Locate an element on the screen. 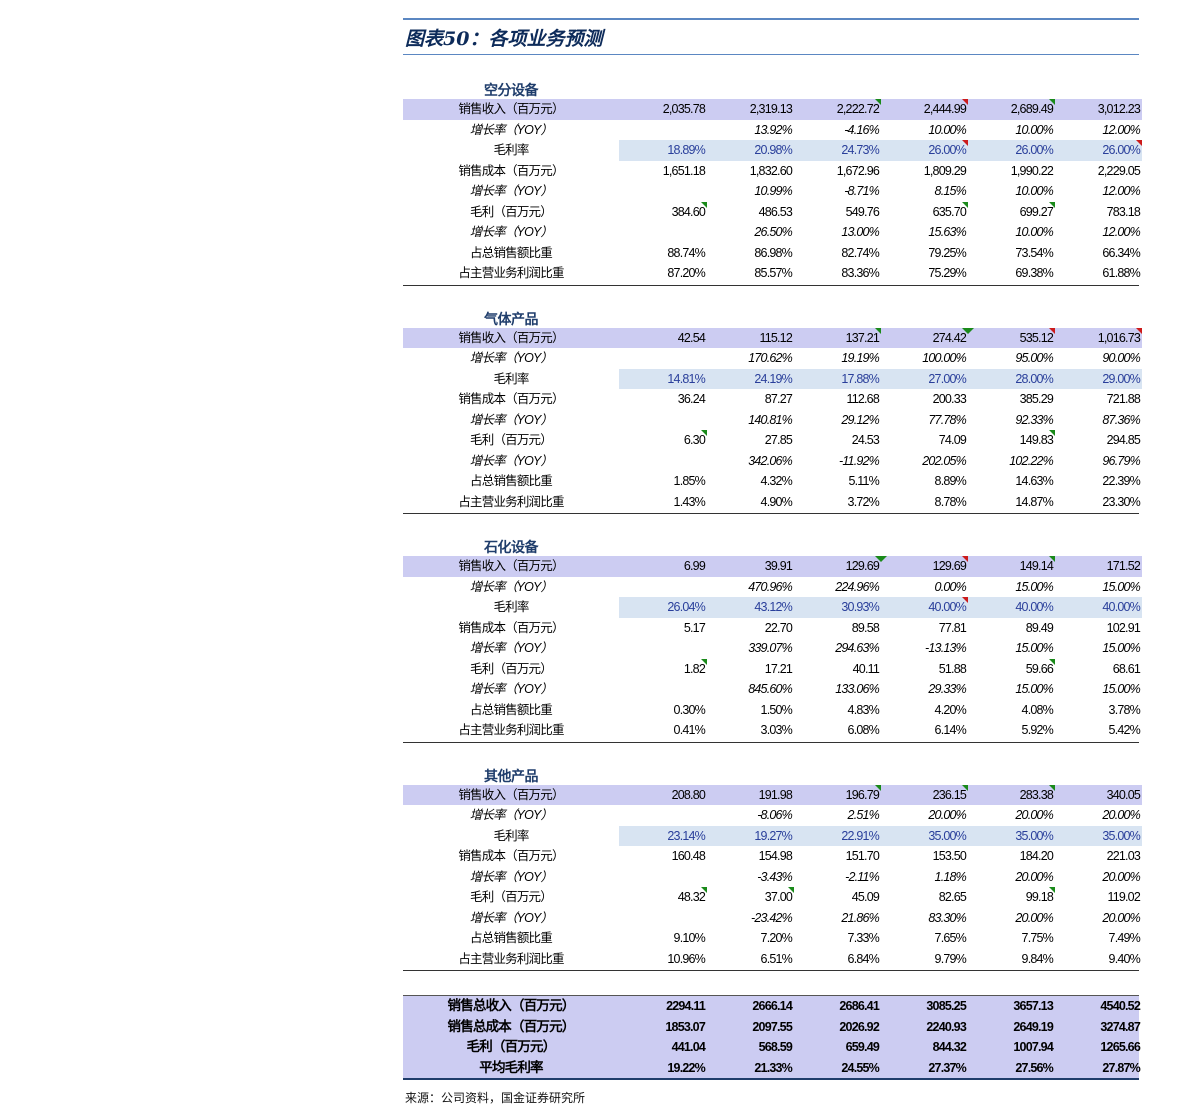 The image size is (1191, 1106). table-cell: -2.11% is located at coordinates (862, 876).